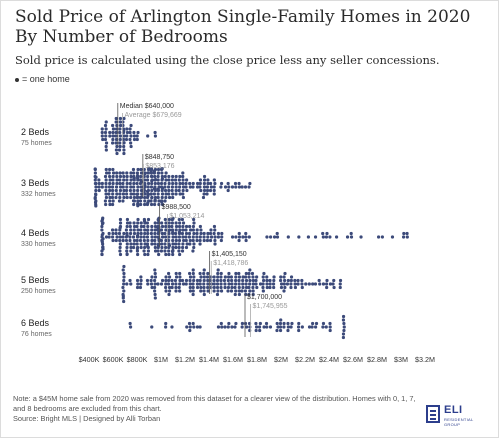  What do you see at coordinates (305, 359) in the screenshot?
I see `x-tick-label: $2.2M` at bounding box center [305, 359].